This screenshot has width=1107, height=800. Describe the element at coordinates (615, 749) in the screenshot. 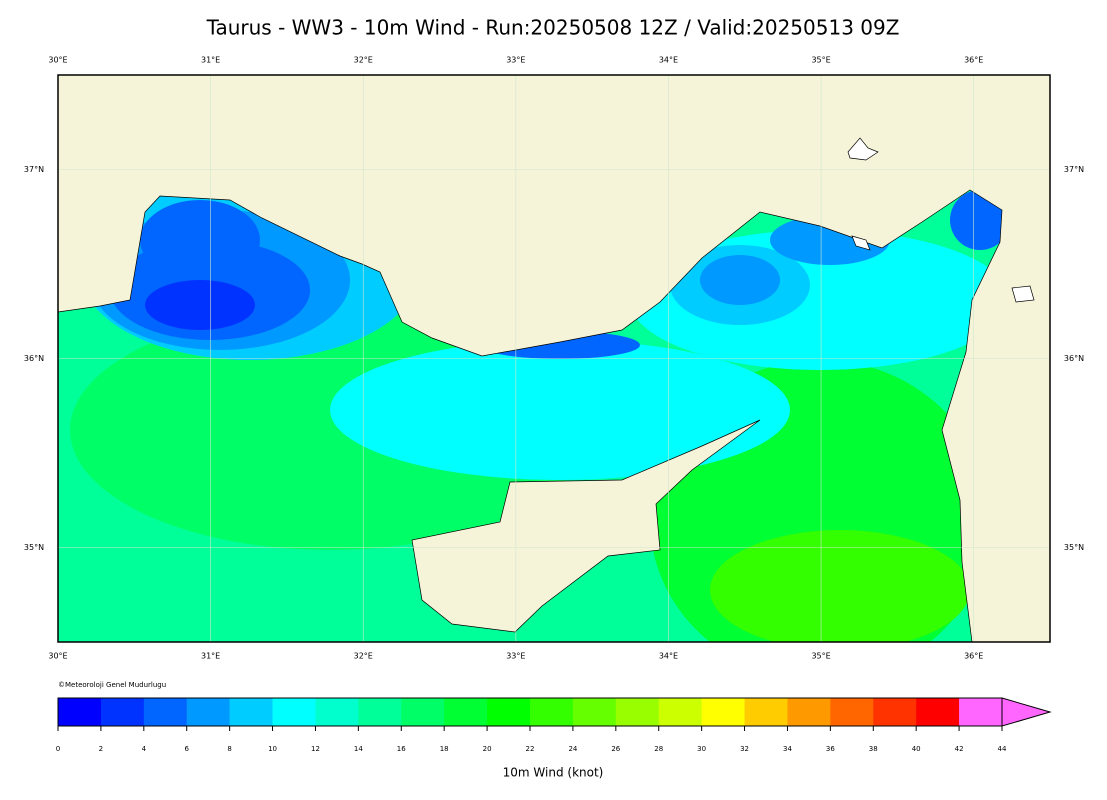

I see `colorbar-tick-label: 26` at that location.